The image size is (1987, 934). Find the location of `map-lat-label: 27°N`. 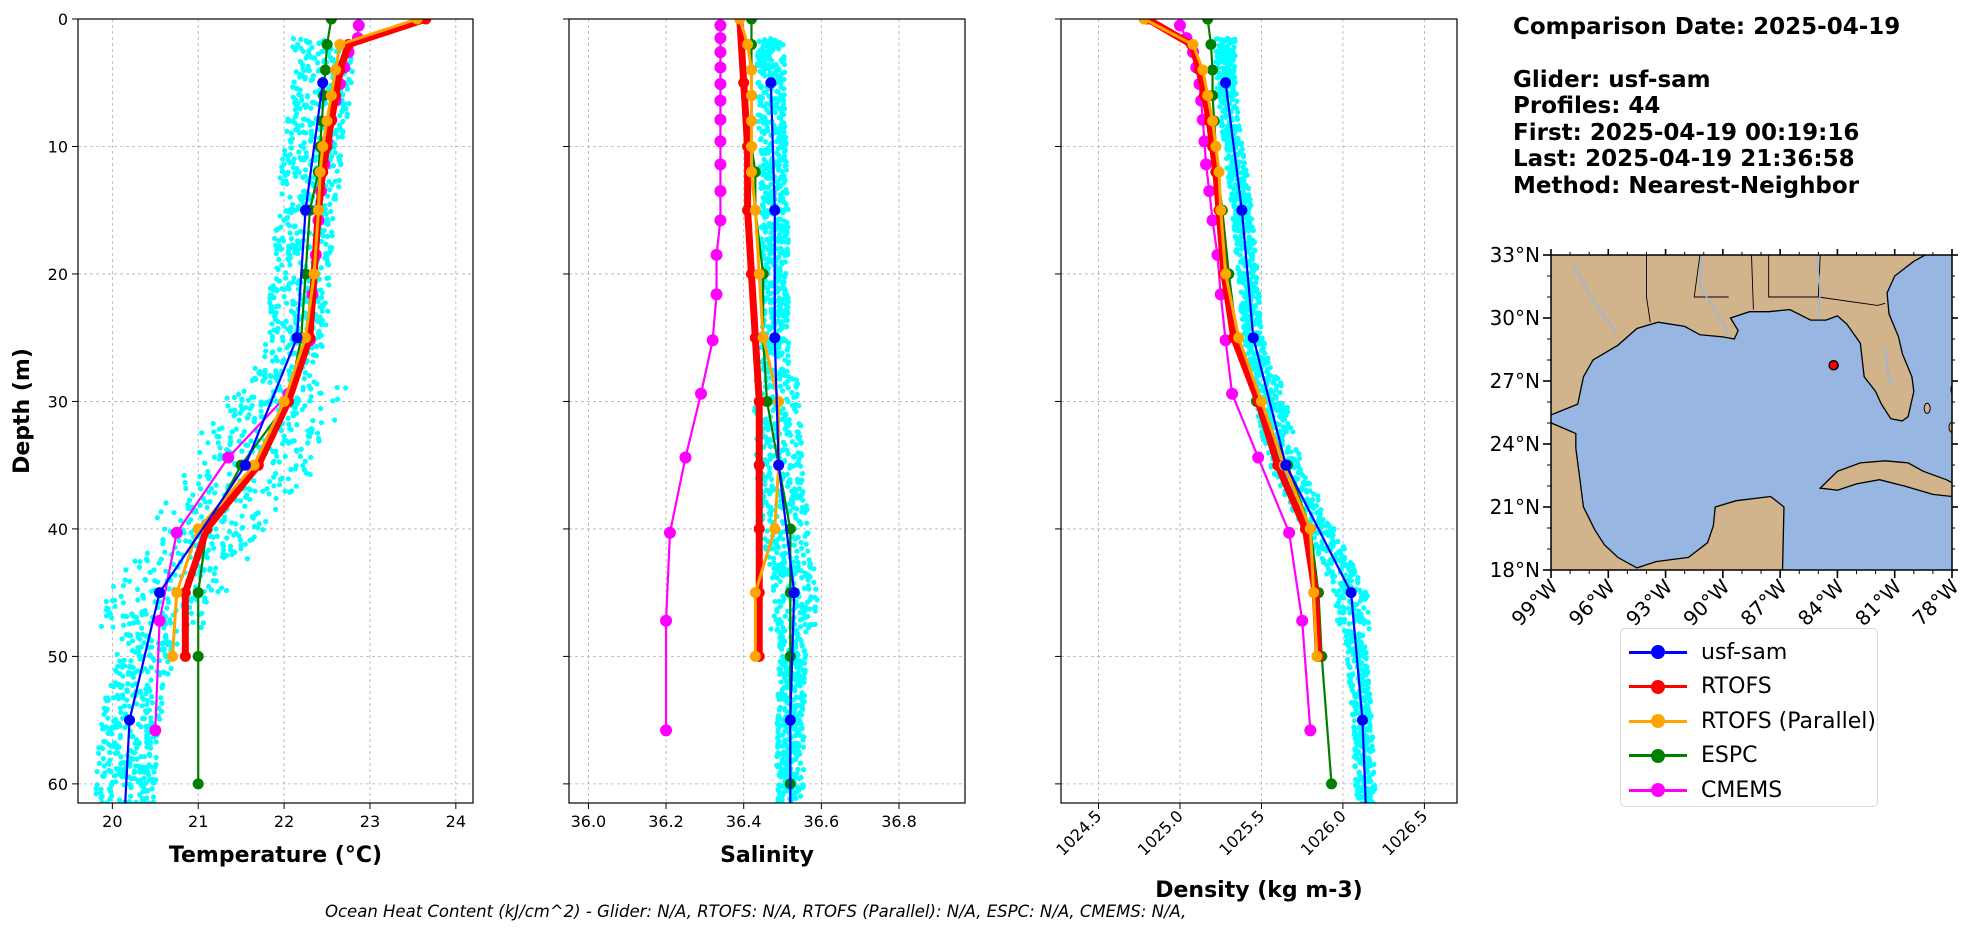

map-lat-label: 27°N is located at coordinates (1515, 381).